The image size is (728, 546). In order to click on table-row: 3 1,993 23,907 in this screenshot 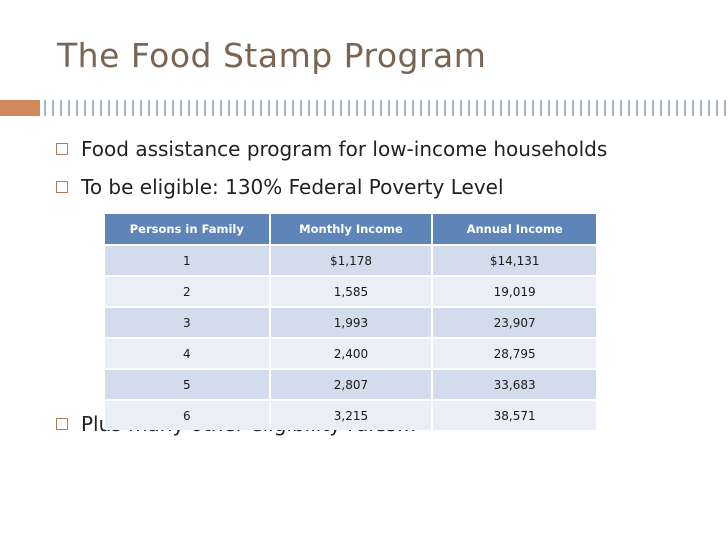, I will do `click(350, 322)`.